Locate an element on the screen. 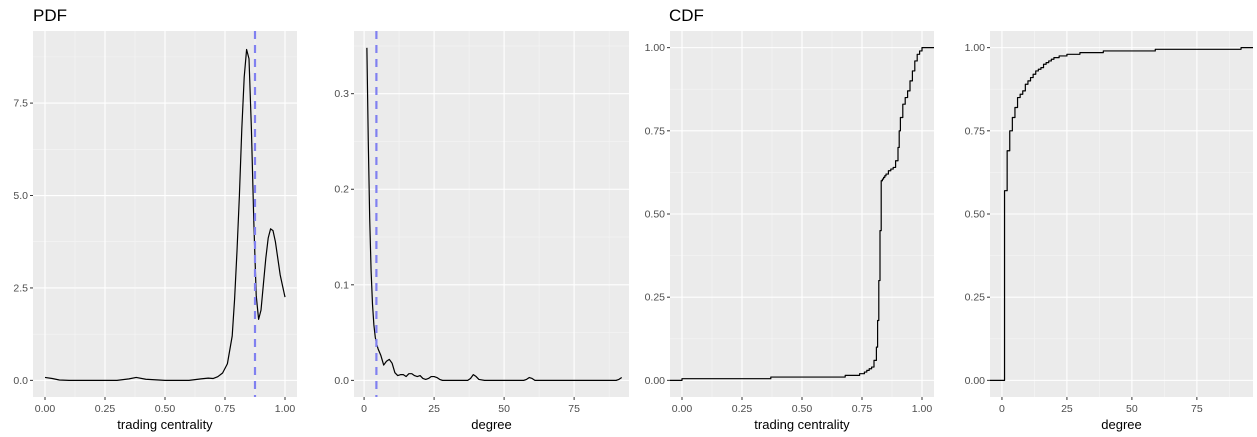 The height and width of the screenshot is (437, 1257). y-tick-label: 0.1 is located at coordinates (341, 285).